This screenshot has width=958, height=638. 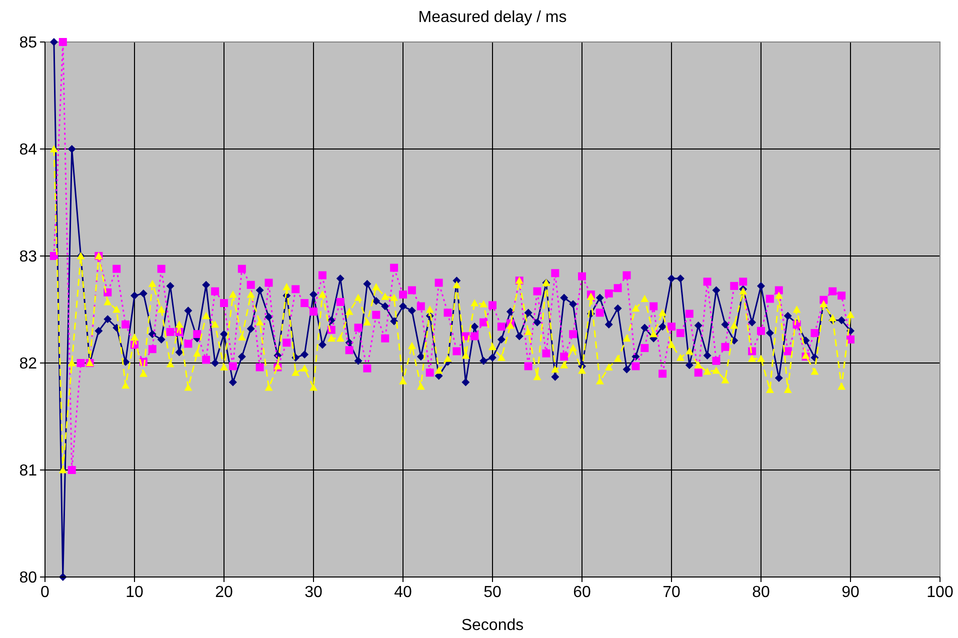 I want to click on chart-title: Measured delay / ms, so click(x=492, y=17).